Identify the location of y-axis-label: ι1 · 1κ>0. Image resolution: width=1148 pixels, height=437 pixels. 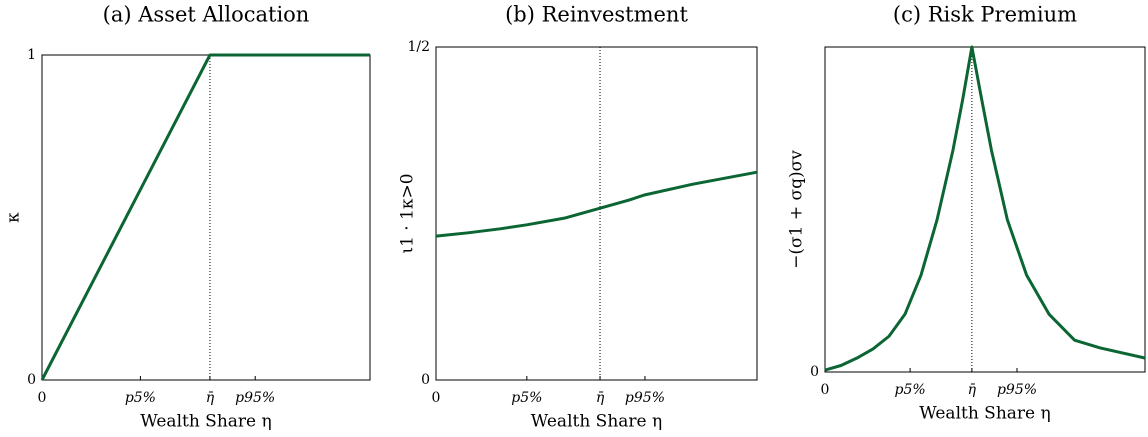
(408, 213).